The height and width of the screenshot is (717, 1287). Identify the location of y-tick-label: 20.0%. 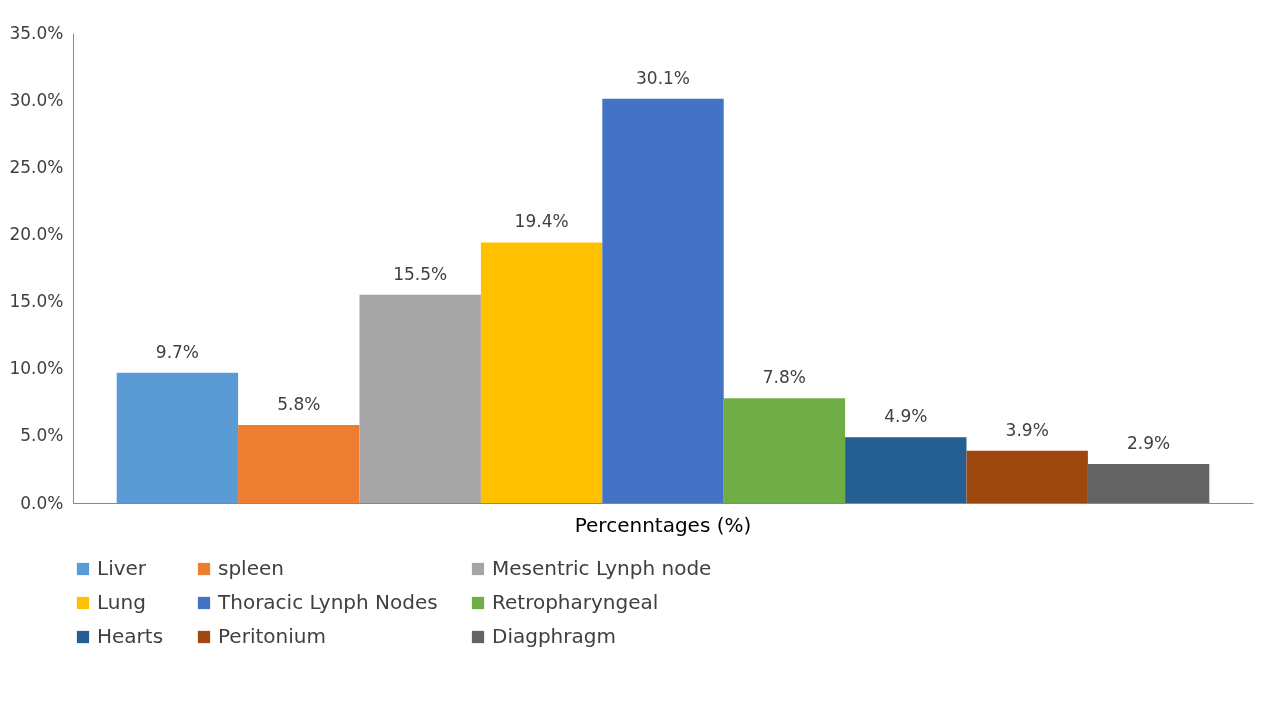
(36, 233).